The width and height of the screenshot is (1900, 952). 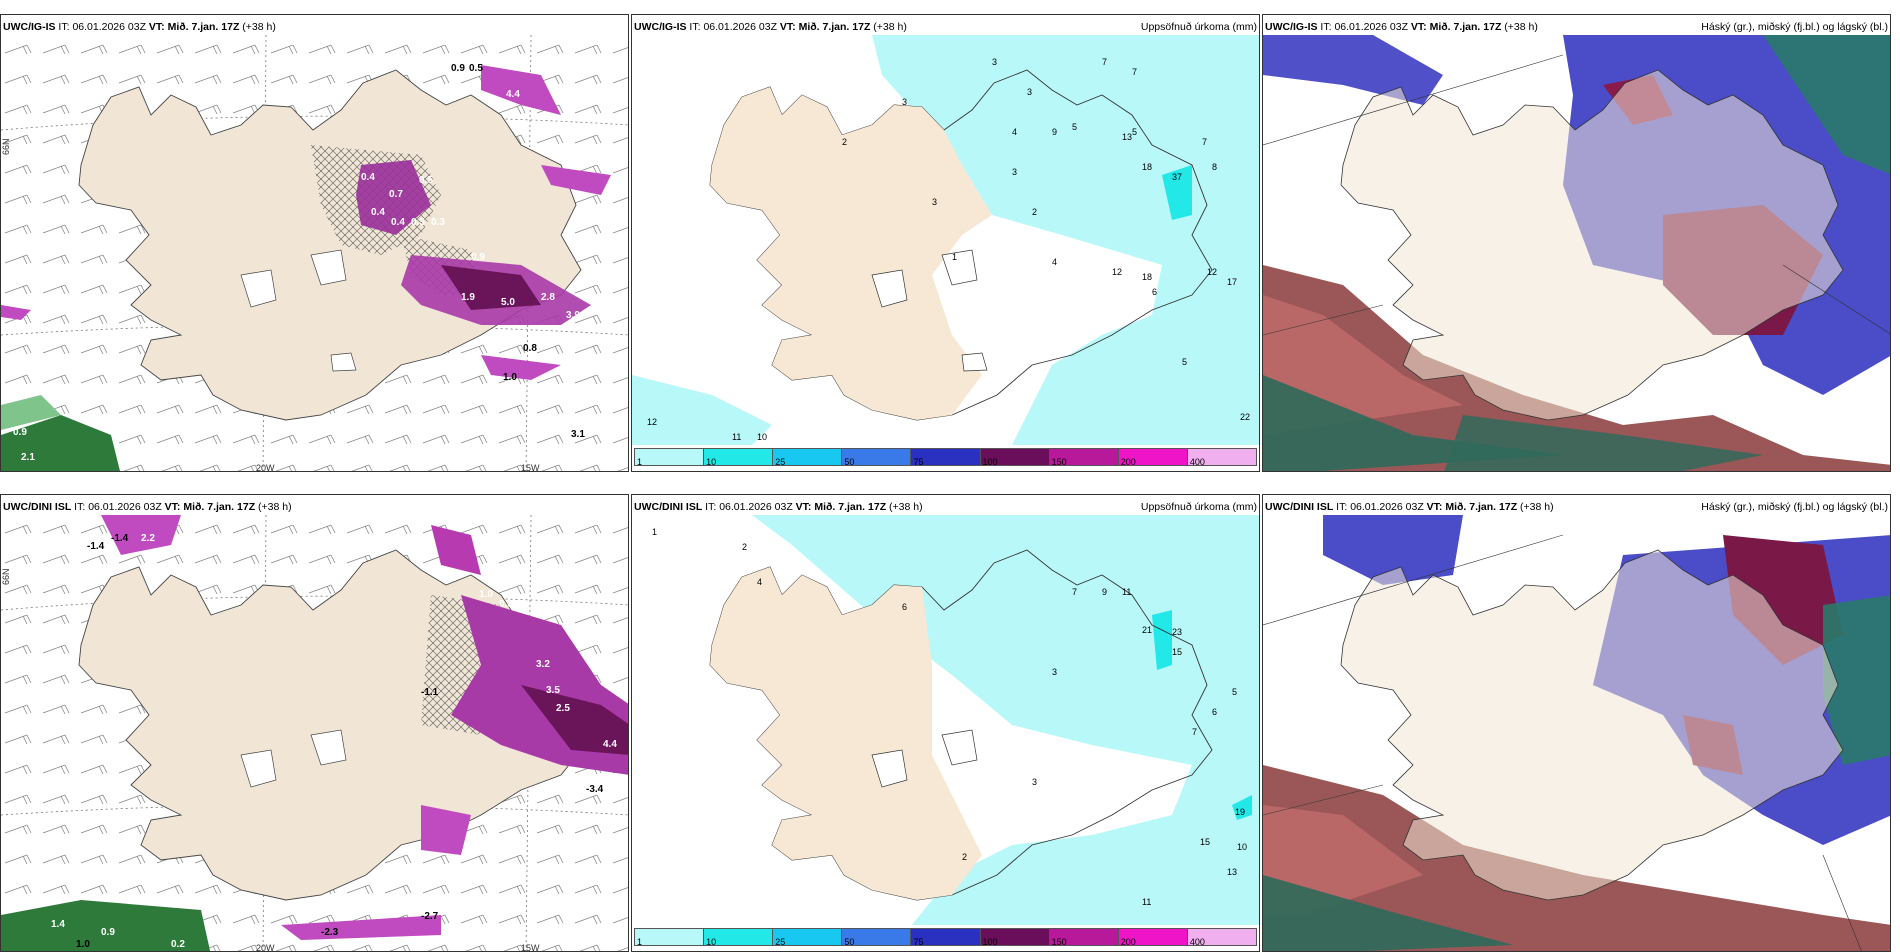 I want to click on svg-text: 0.9, so click(x=108, y=932).